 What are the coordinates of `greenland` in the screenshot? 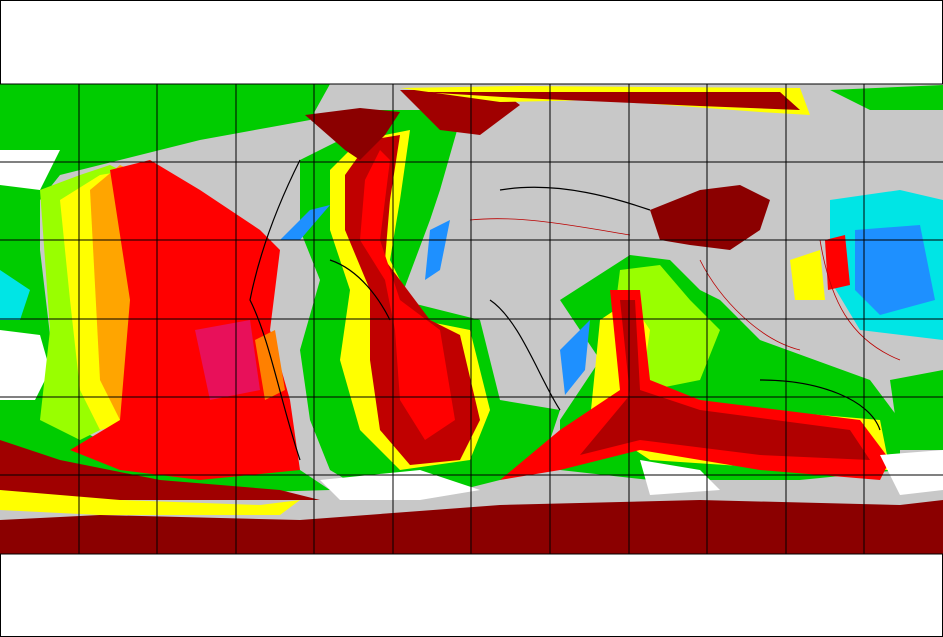 It's located at (352, 134).